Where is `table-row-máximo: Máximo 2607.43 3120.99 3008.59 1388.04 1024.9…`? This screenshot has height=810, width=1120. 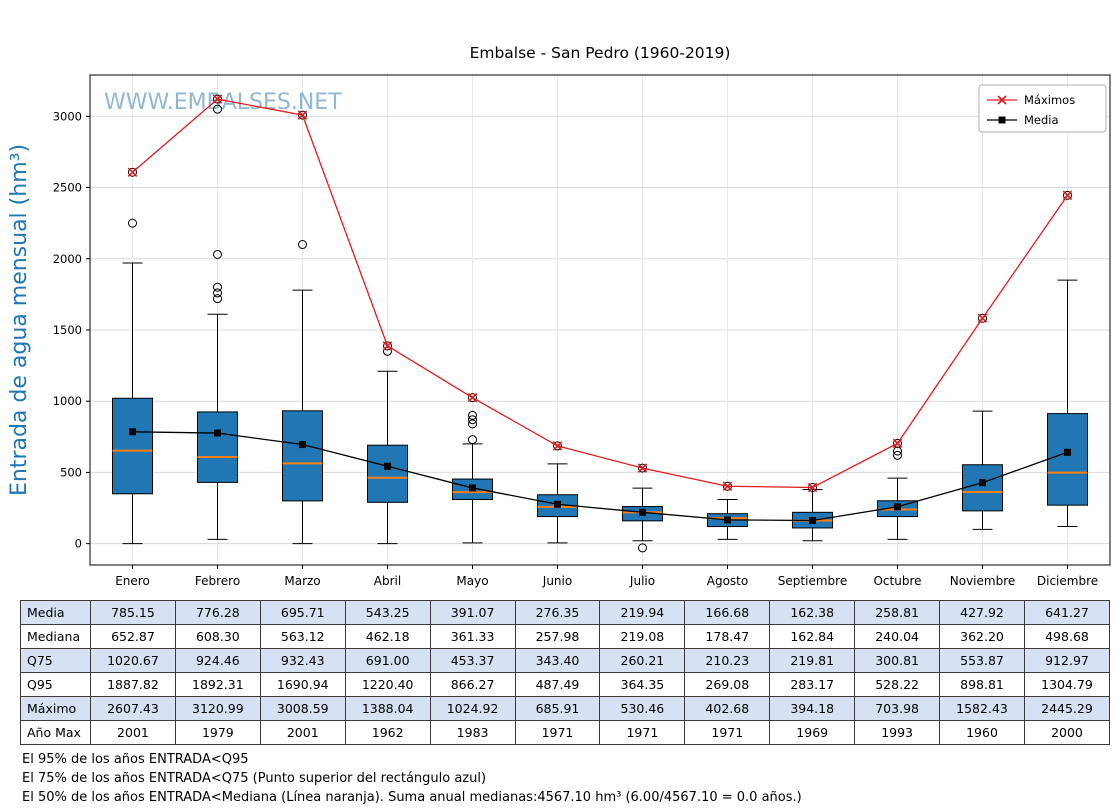 table-row-máximo: Máximo 2607.43 3120.99 3008.59 1388.04 1024.9… is located at coordinates (565, 708).